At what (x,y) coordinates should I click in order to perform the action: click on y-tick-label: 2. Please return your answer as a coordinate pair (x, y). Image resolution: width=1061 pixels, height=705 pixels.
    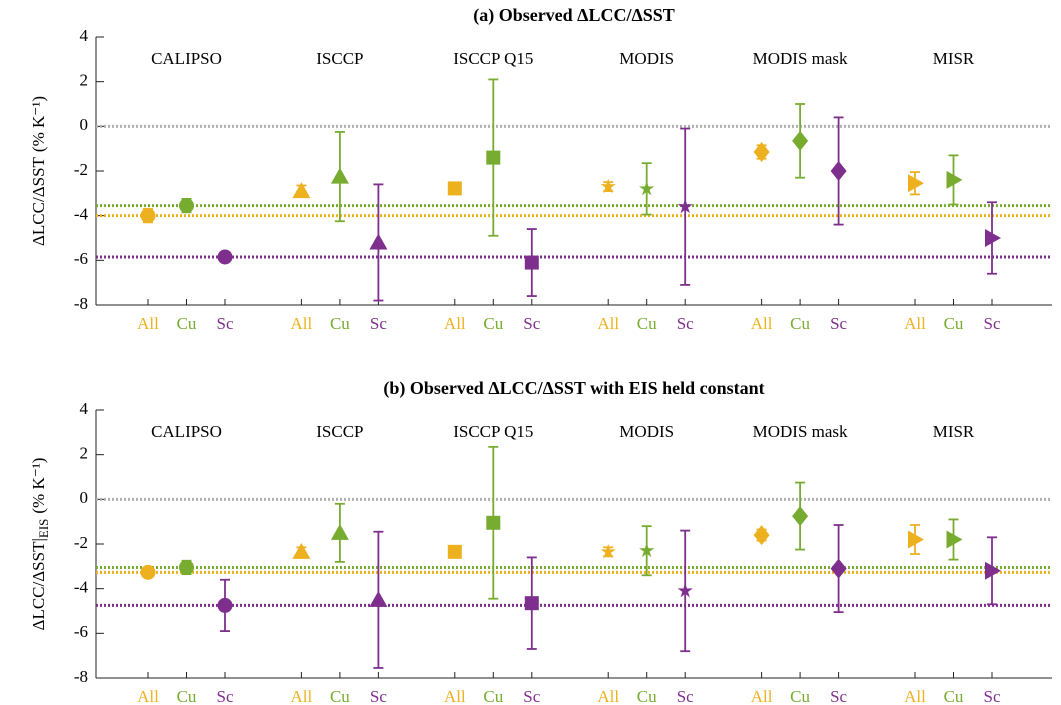
    Looking at the image, I should click on (84, 453).